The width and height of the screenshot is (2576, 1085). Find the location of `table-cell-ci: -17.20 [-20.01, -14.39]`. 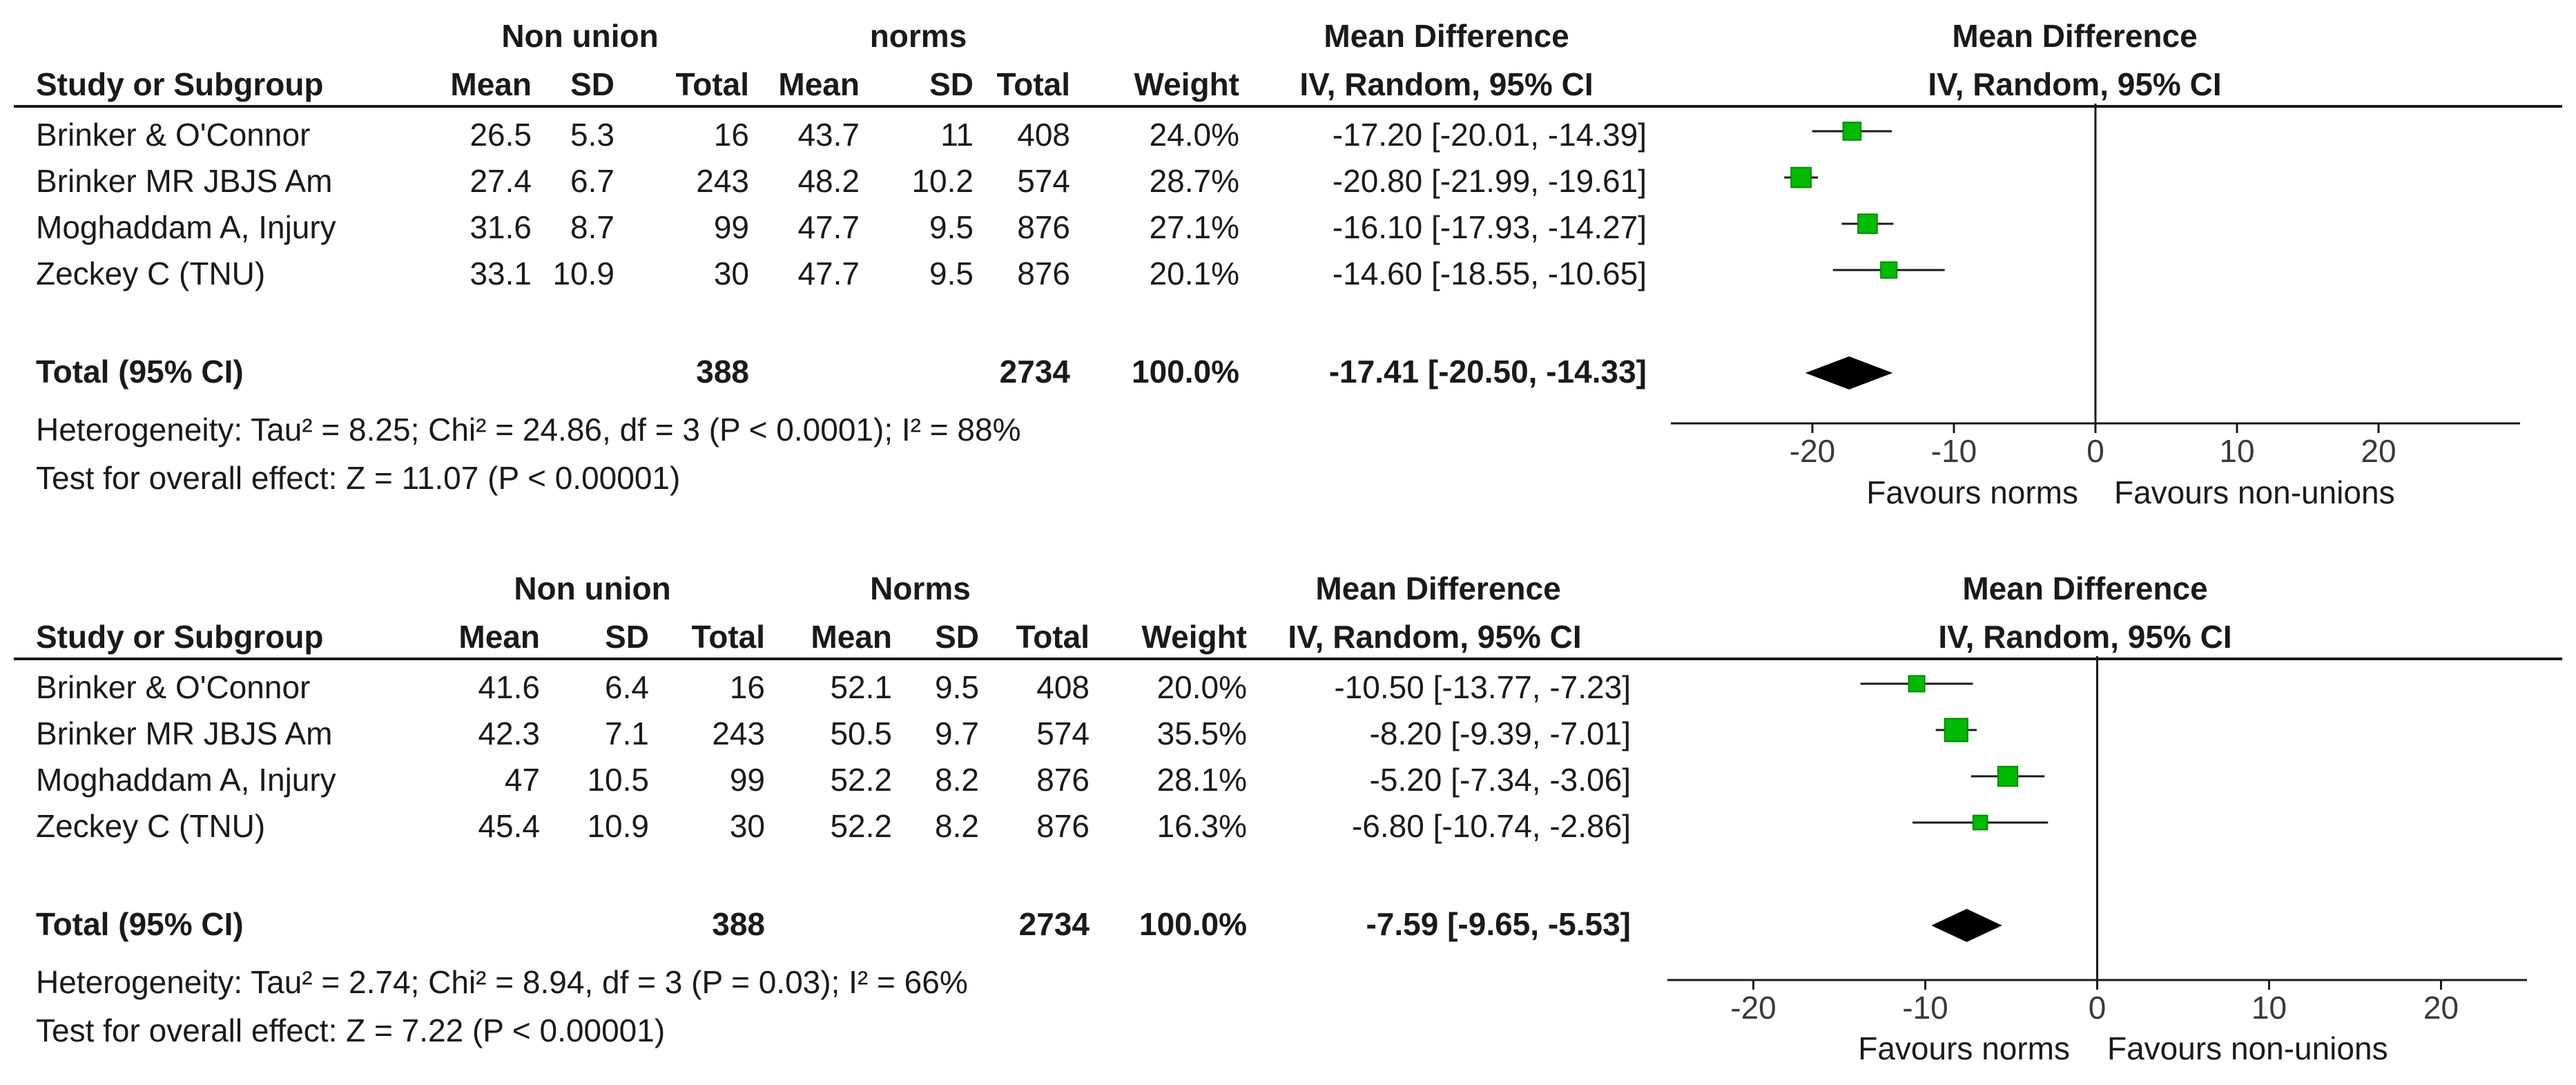

table-cell-ci: -17.20 [-20.01, -14.39] is located at coordinates (1490, 135).